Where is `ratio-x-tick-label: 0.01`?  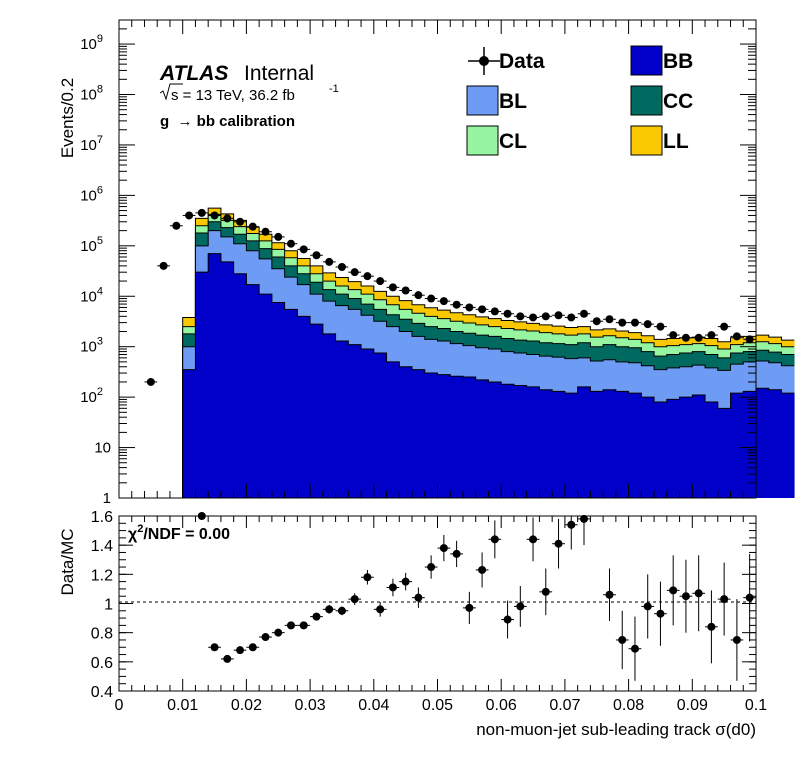
ratio-x-tick-label: 0.01 is located at coordinates (182, 705).